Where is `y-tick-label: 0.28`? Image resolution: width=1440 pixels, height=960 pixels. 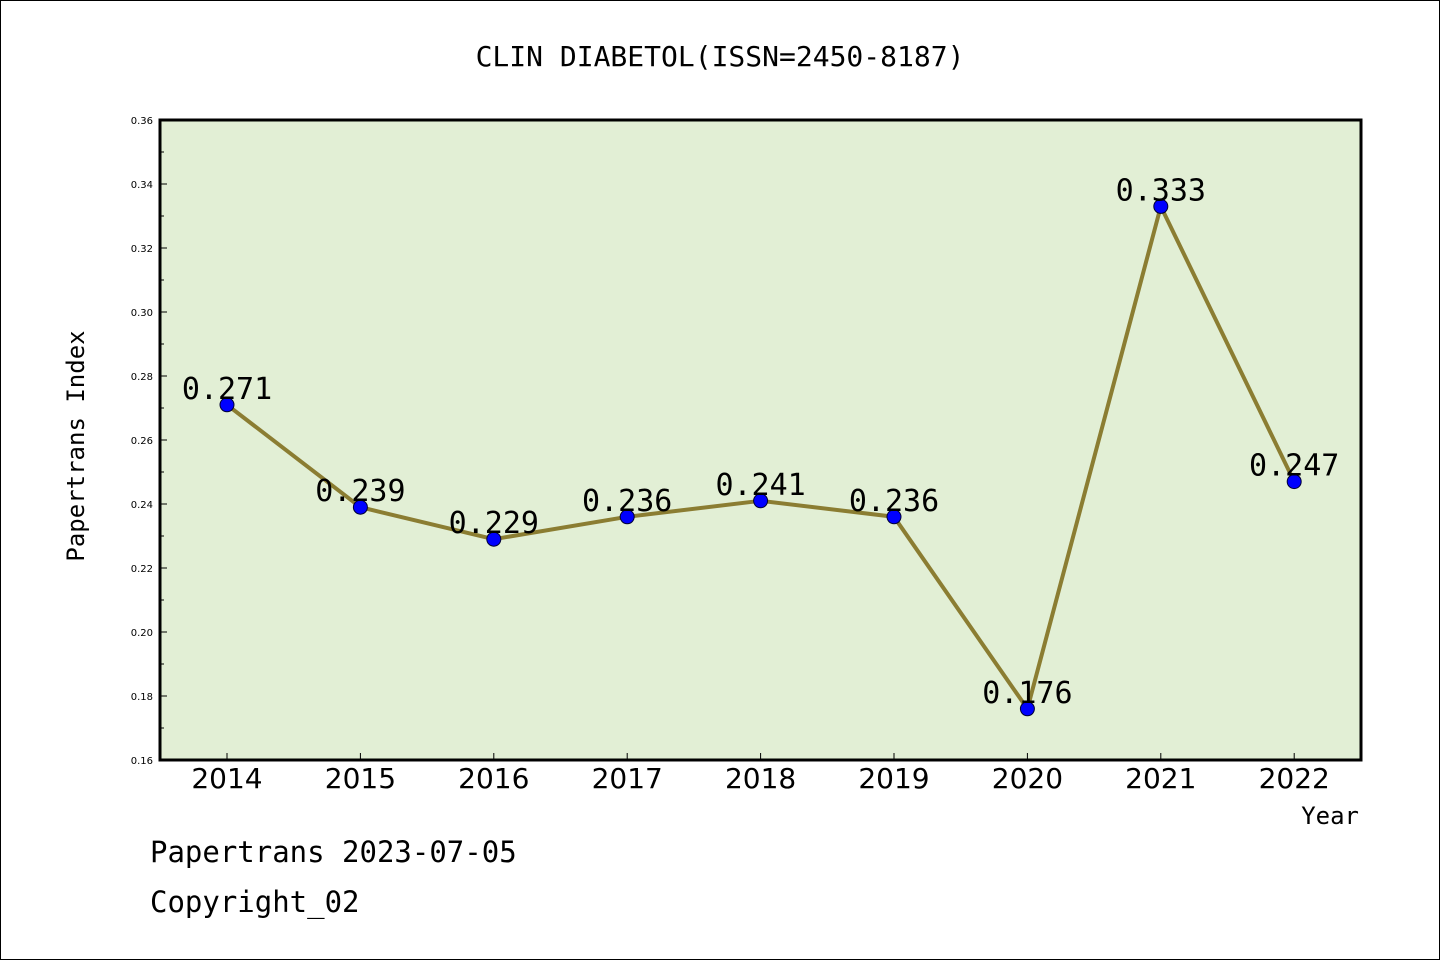
y-tick-label: 0.28 is located at coordinates (142, 377).